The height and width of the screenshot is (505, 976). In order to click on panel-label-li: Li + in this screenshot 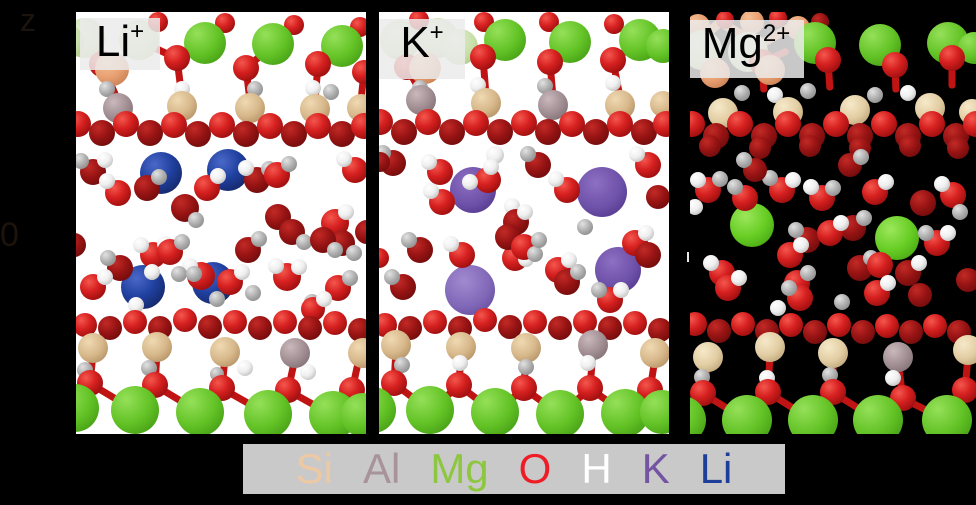, I will do `click(120, 43)`.